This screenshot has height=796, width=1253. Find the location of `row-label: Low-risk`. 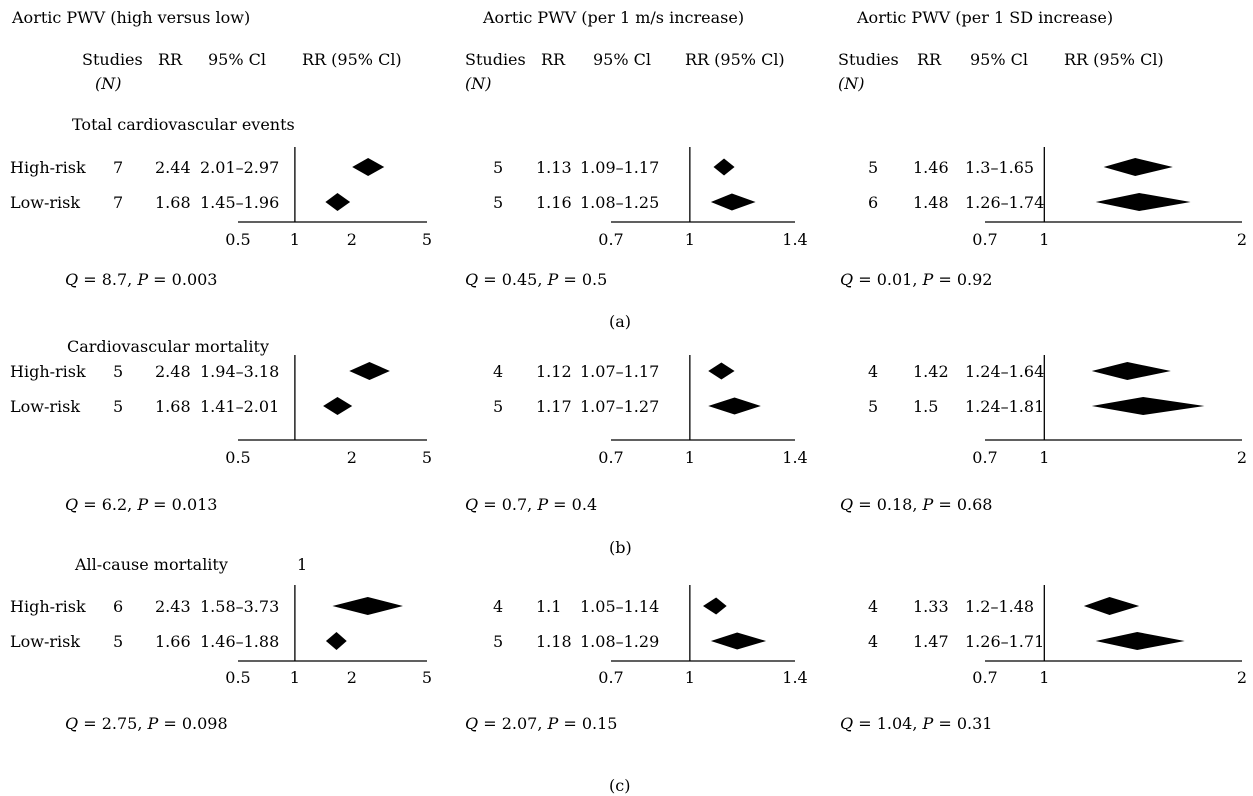

row-label: Low-risk is located at coordinates (45, 641).